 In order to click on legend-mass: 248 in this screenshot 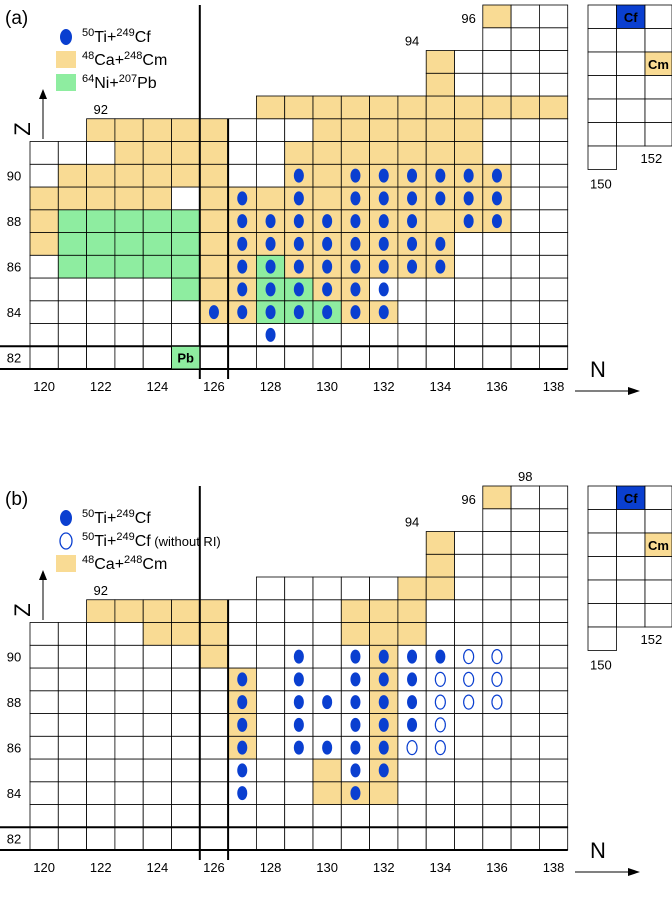, I will do `click(133, 560)`.